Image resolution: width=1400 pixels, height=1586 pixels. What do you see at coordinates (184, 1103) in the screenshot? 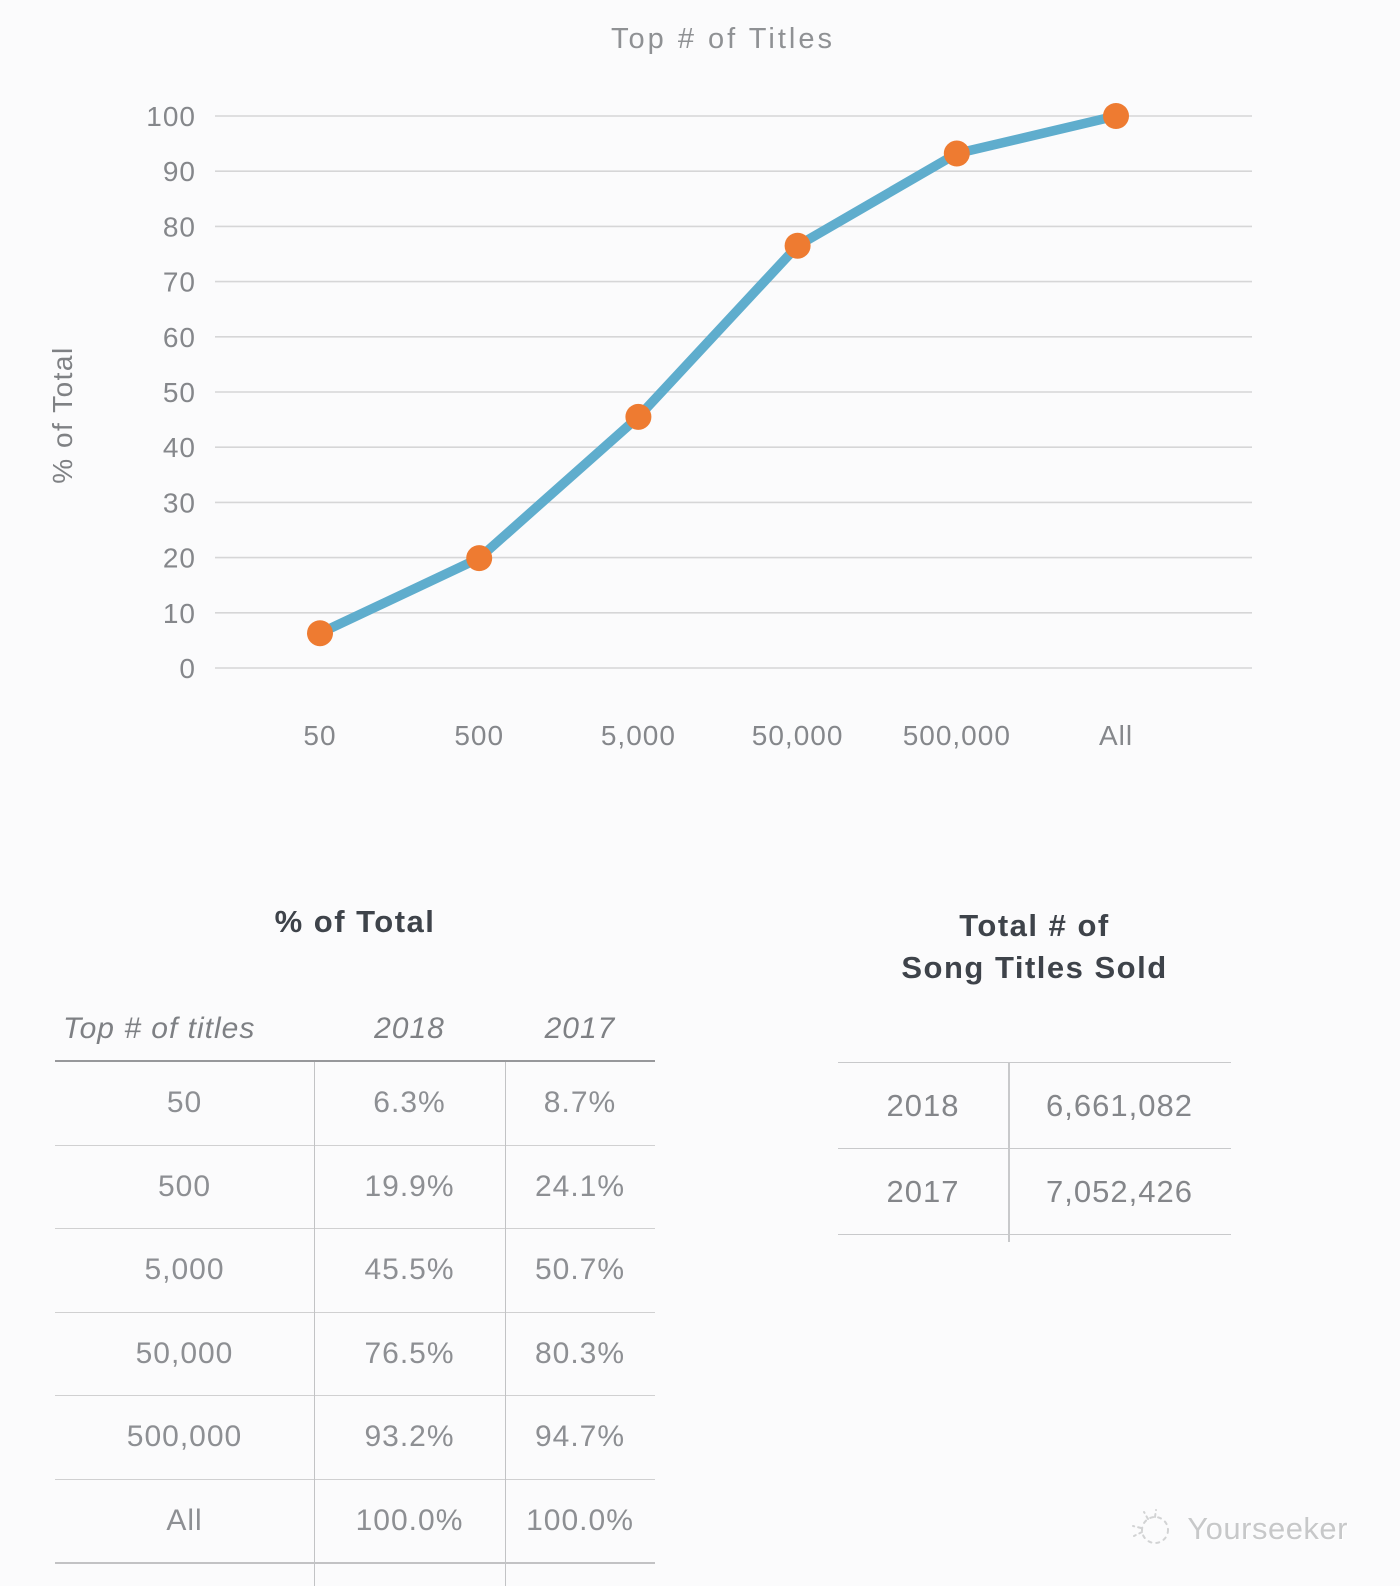
I see `table-cell: 50` at bounding box center [184, 1103].